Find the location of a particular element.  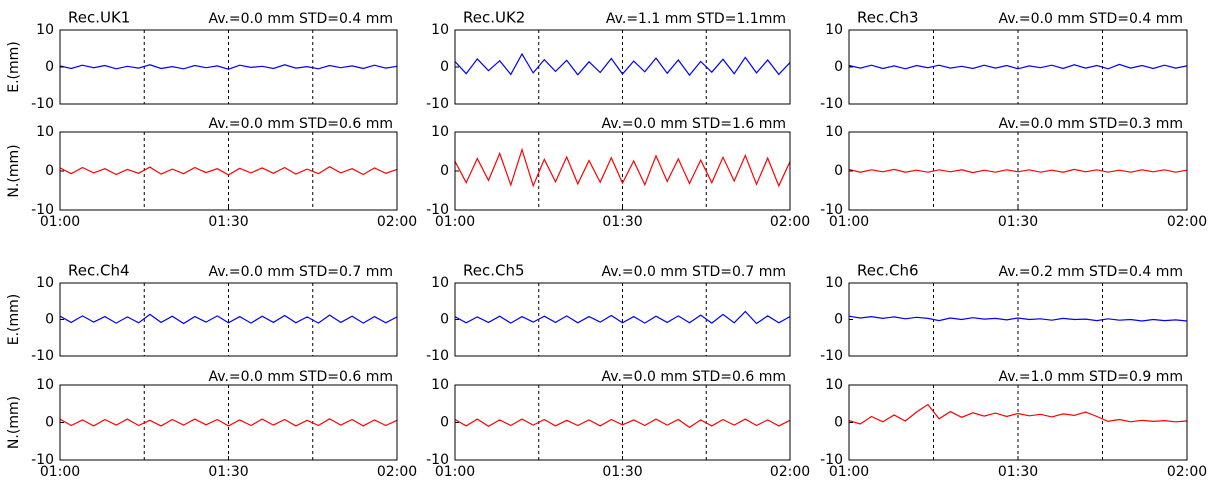

stats-annotation: Av.=1.1 mm STD=1.1mm is located at coordinates (696, 19).